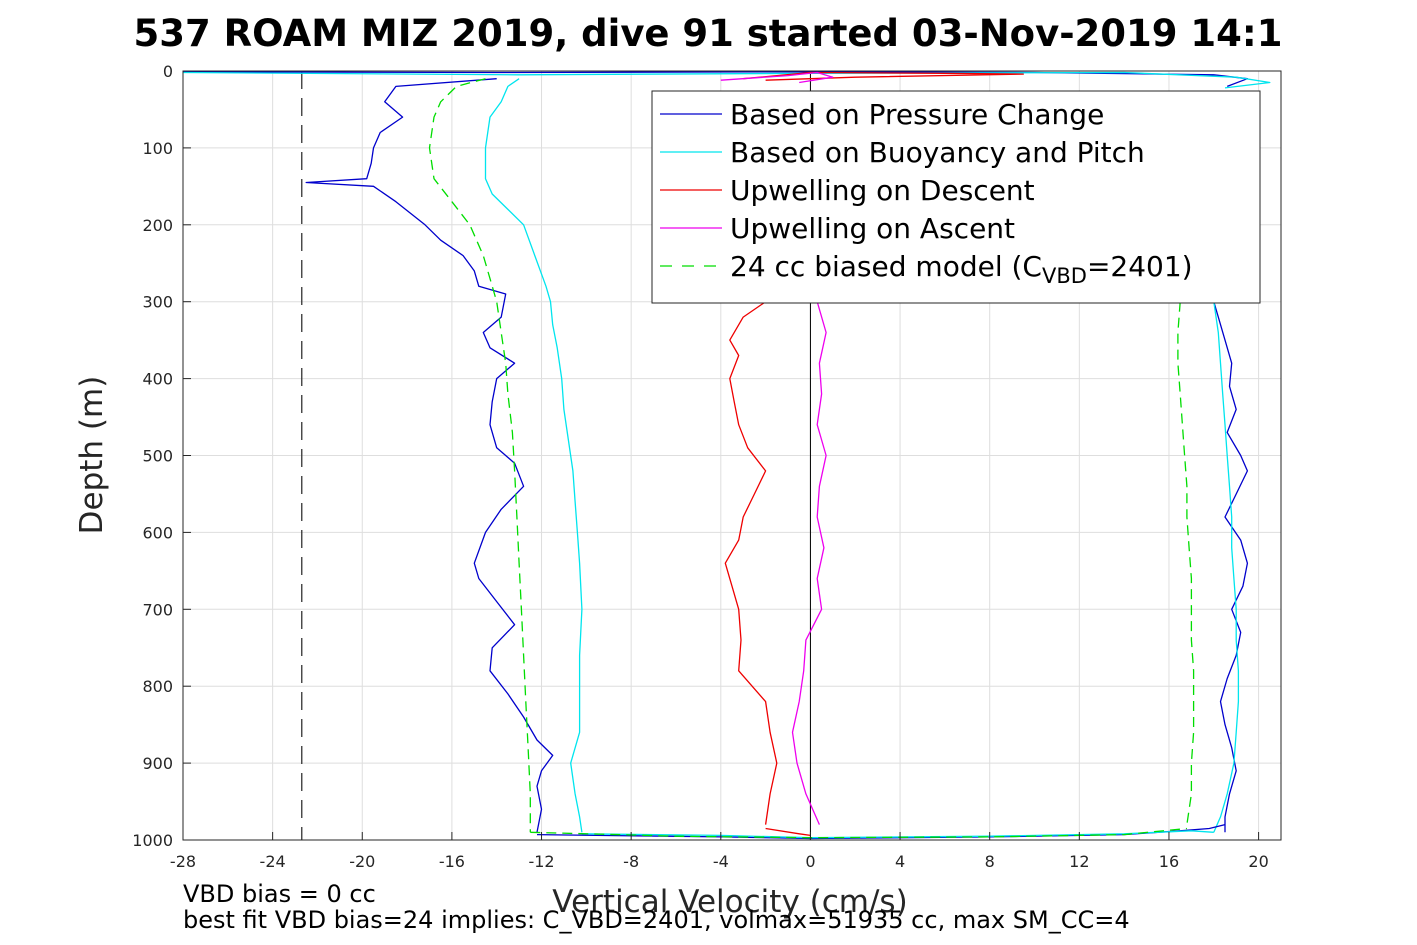 The height and width of the screenshot is (945, 1417). I want to click on legend-entry-2: Upwelling on Descent, so click(882, 190).